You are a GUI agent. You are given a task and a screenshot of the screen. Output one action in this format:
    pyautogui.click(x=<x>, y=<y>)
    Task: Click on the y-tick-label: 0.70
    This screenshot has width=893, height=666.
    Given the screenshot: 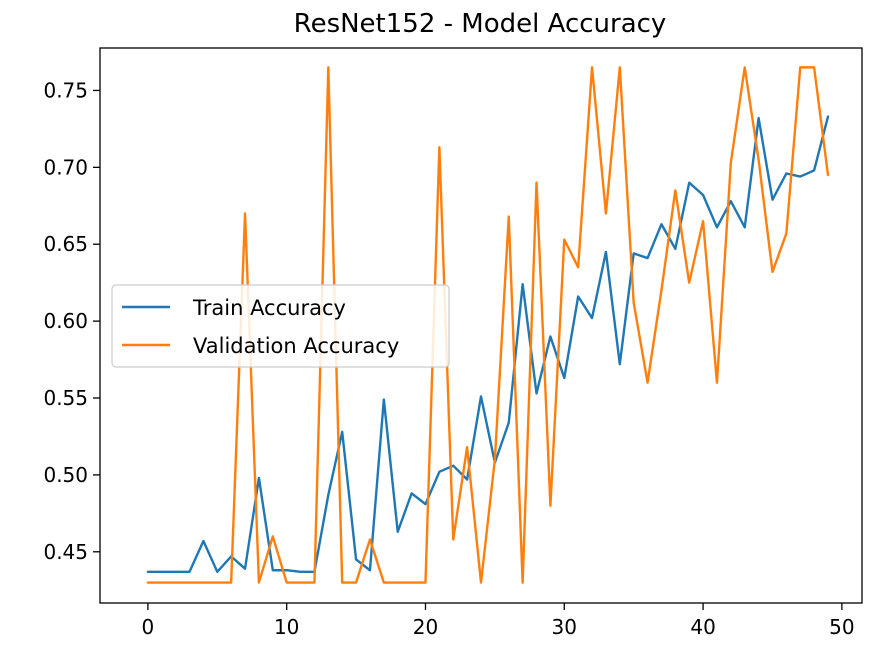 What is the action you would take?
    pyautogui.click(x=65, y=167)
    